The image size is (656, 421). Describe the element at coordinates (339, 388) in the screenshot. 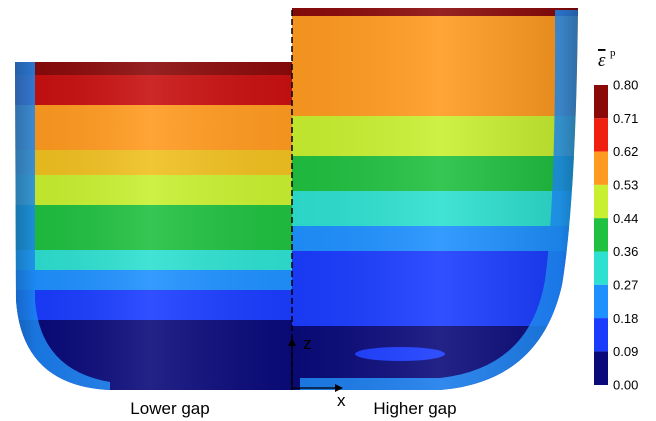

I see `x-arrowhead` at that location.